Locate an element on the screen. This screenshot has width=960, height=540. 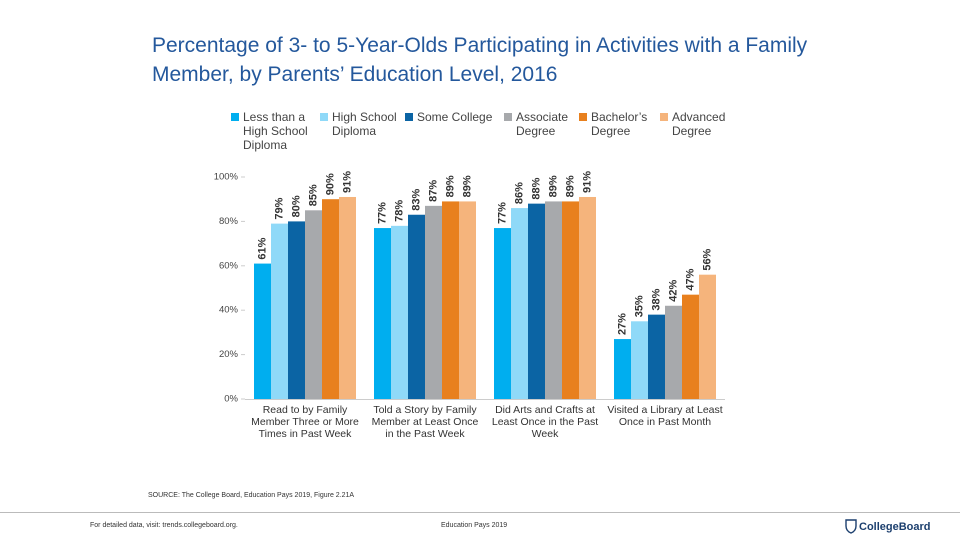
value-label: 79% is located at coordinates (279, 208).